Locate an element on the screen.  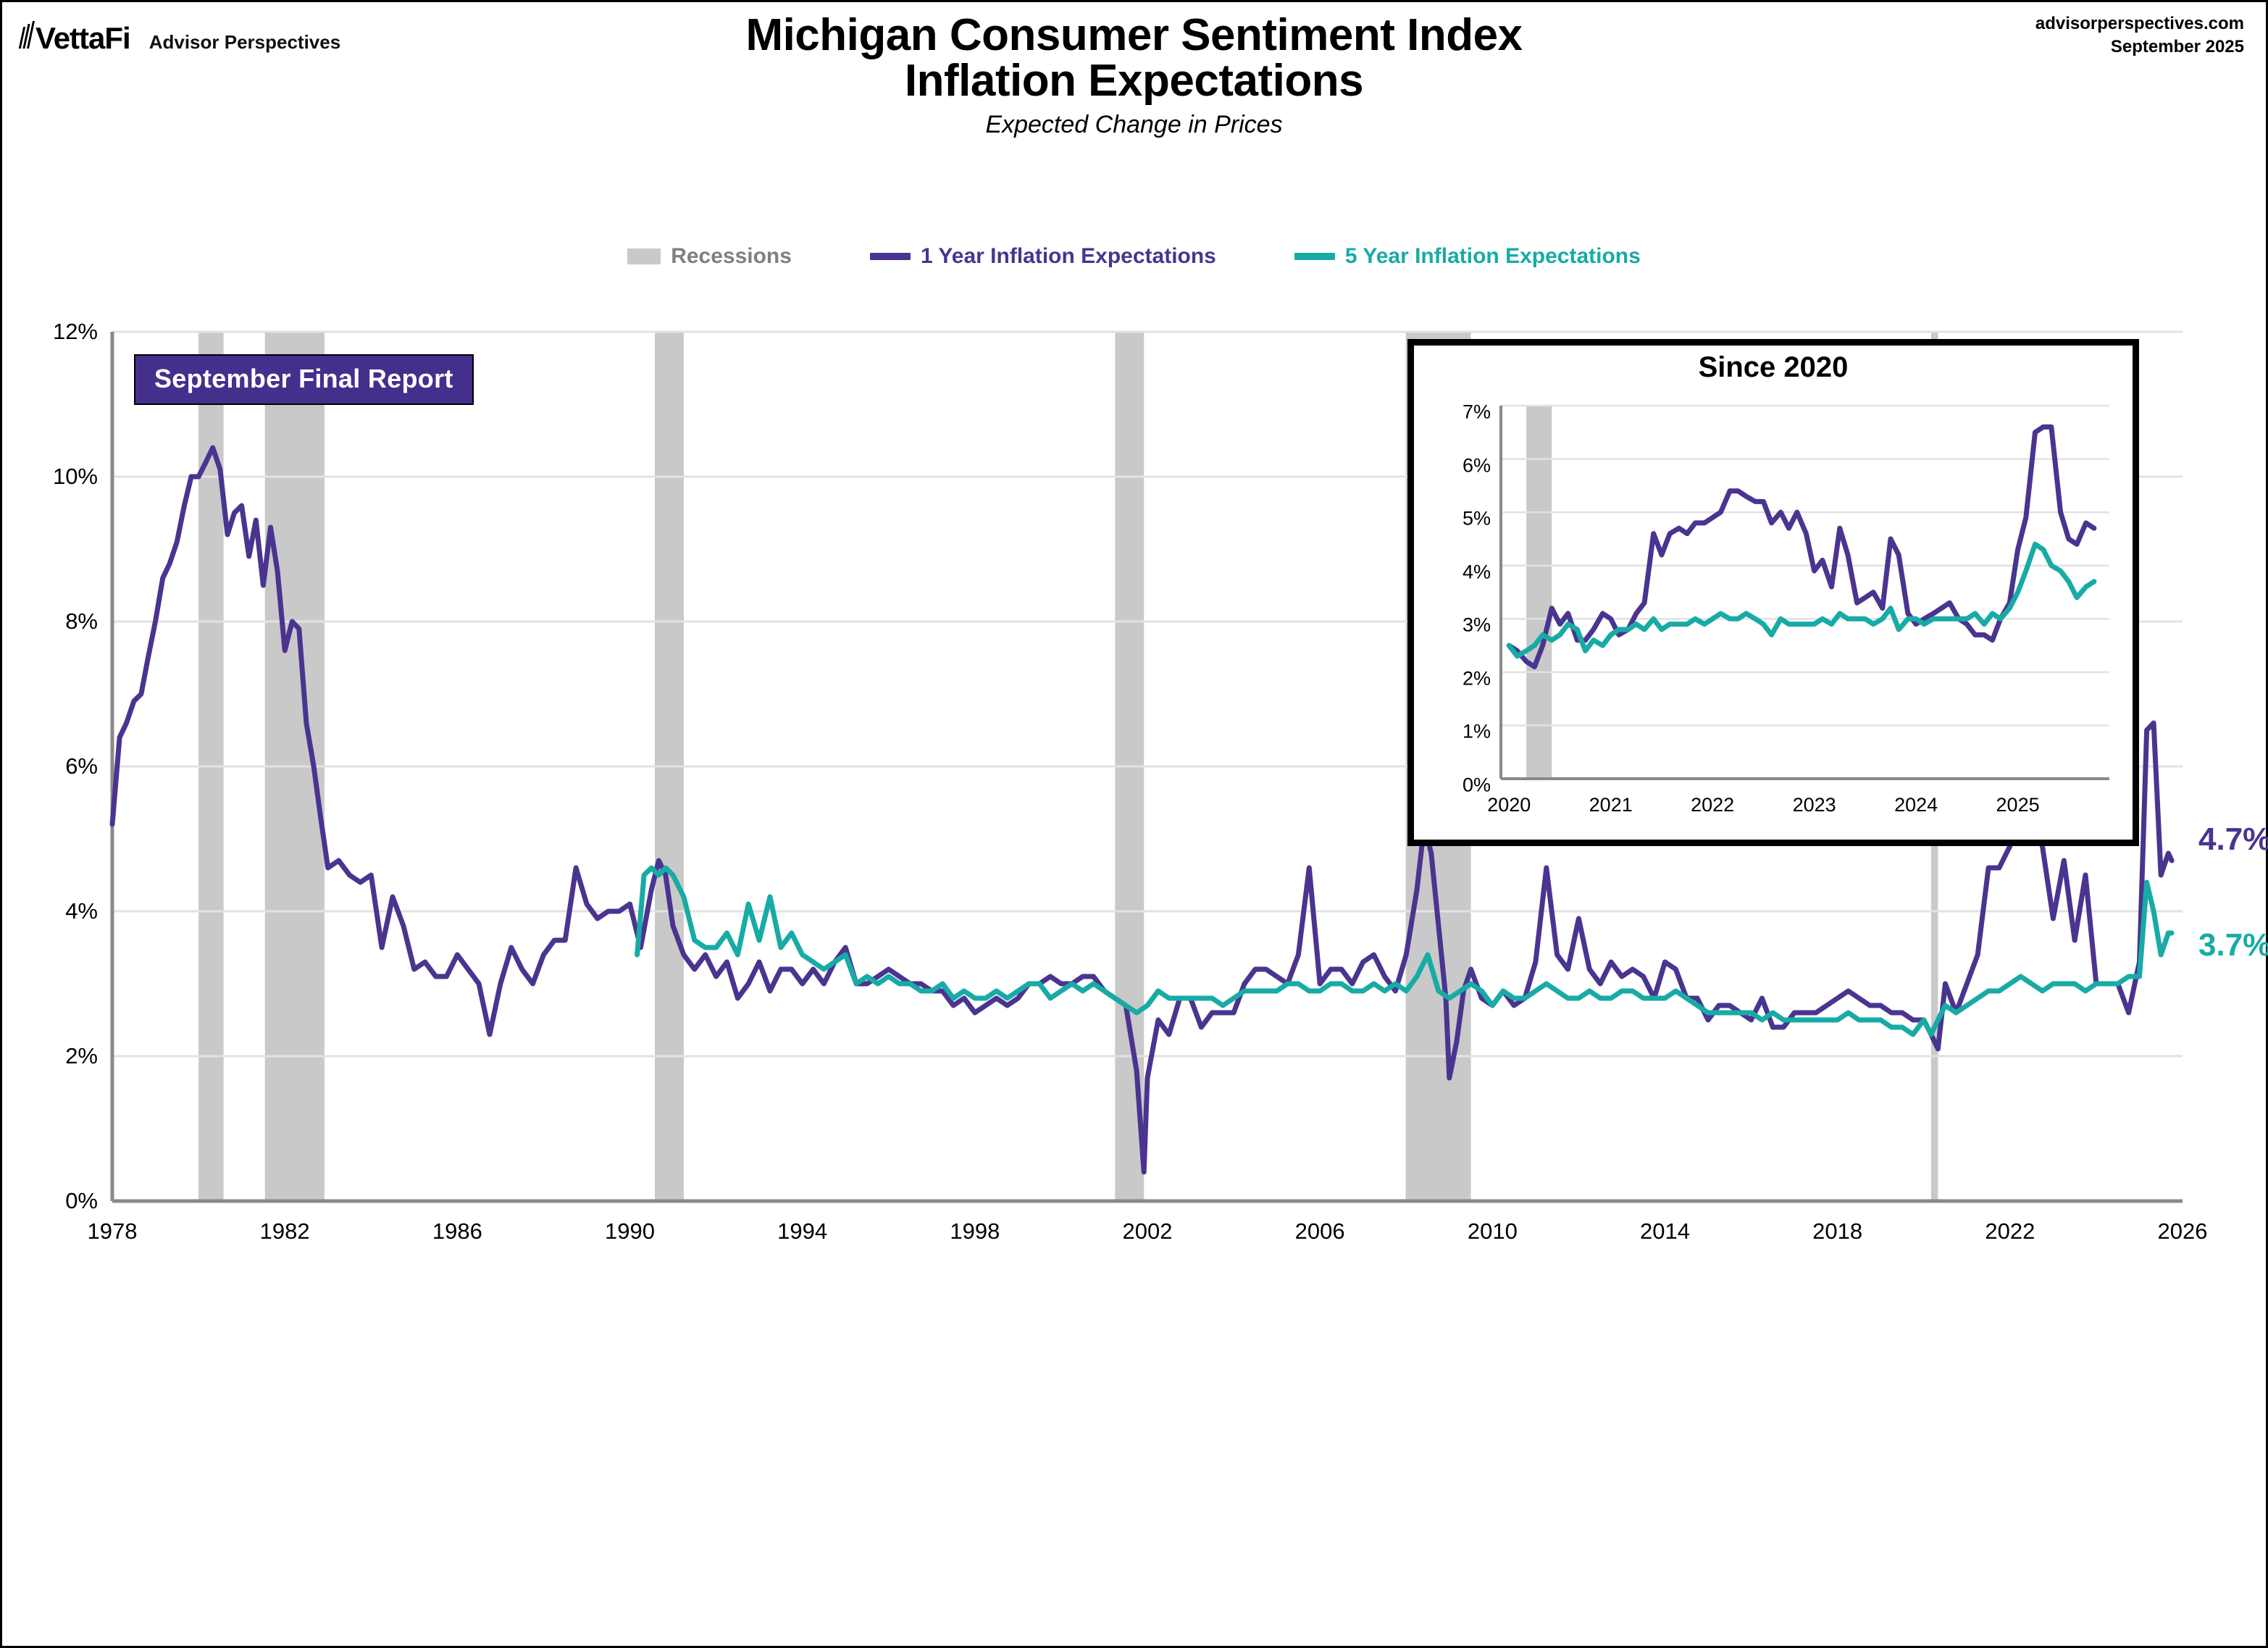
legend-label-recessions: Recessions is located at coordinates (732, 256).